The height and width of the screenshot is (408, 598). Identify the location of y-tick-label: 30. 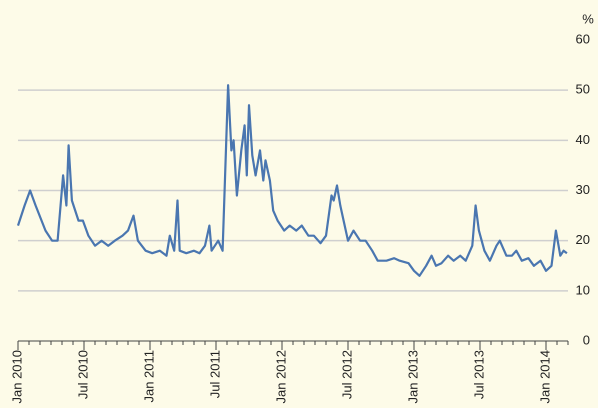
(583, 189).